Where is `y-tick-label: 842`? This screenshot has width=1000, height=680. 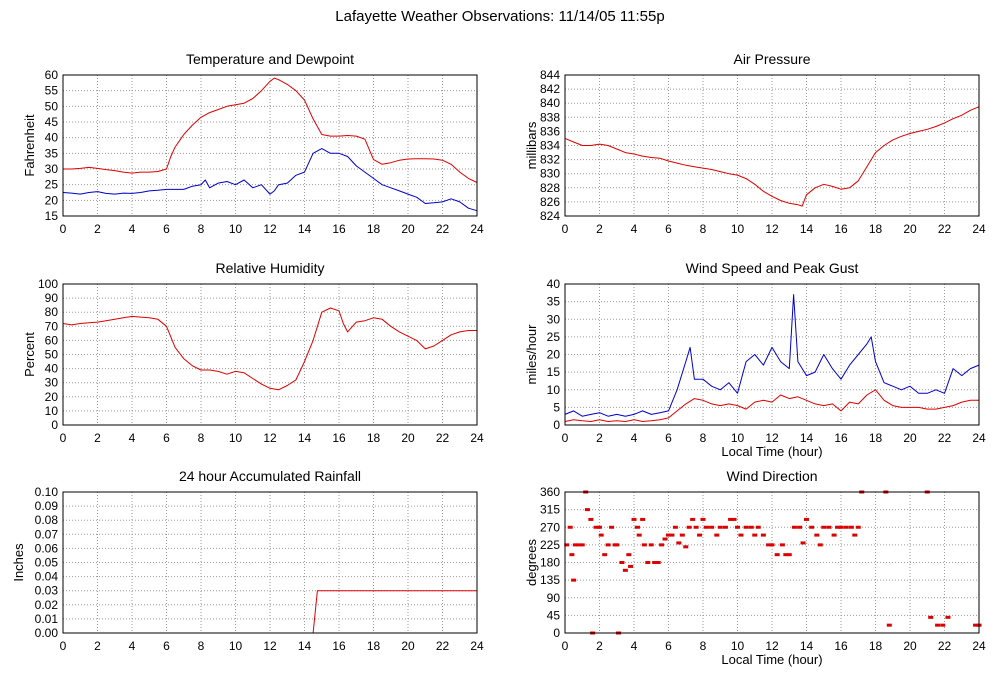
y-tick-label: 842 is located at coordinates (550, 89).